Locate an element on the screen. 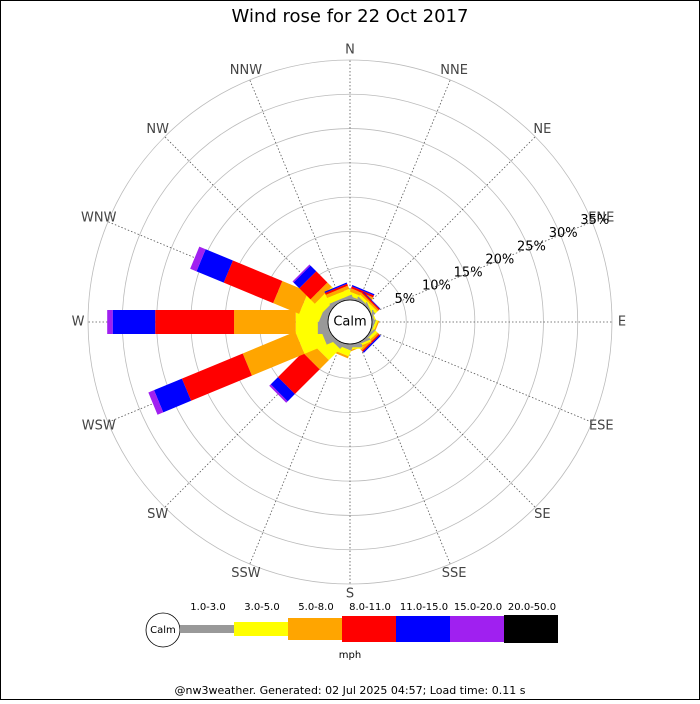 The image size is (700, 704). legend-calm-label: Calm is located at coordinates (163, 630).